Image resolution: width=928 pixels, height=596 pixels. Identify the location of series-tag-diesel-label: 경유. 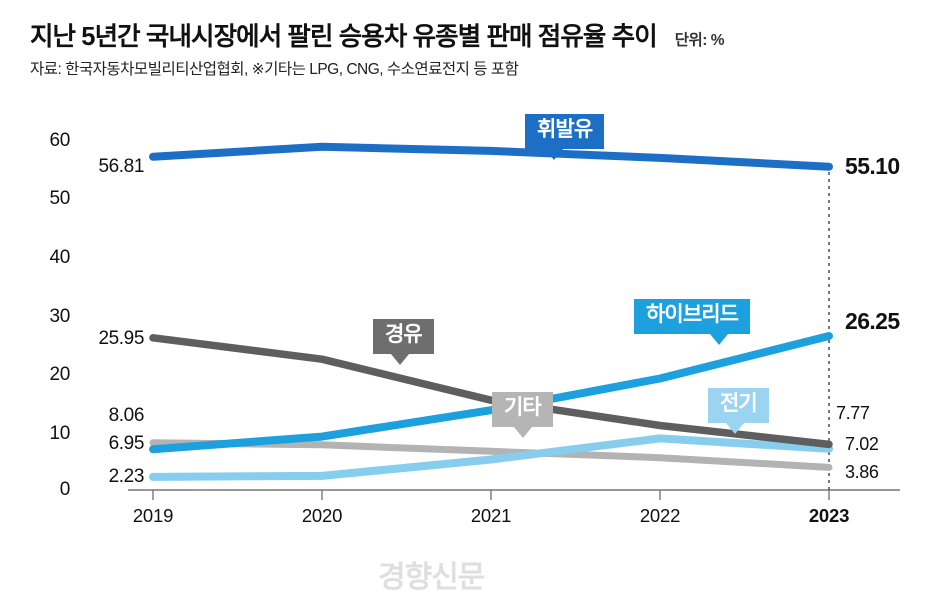
(404, 334).